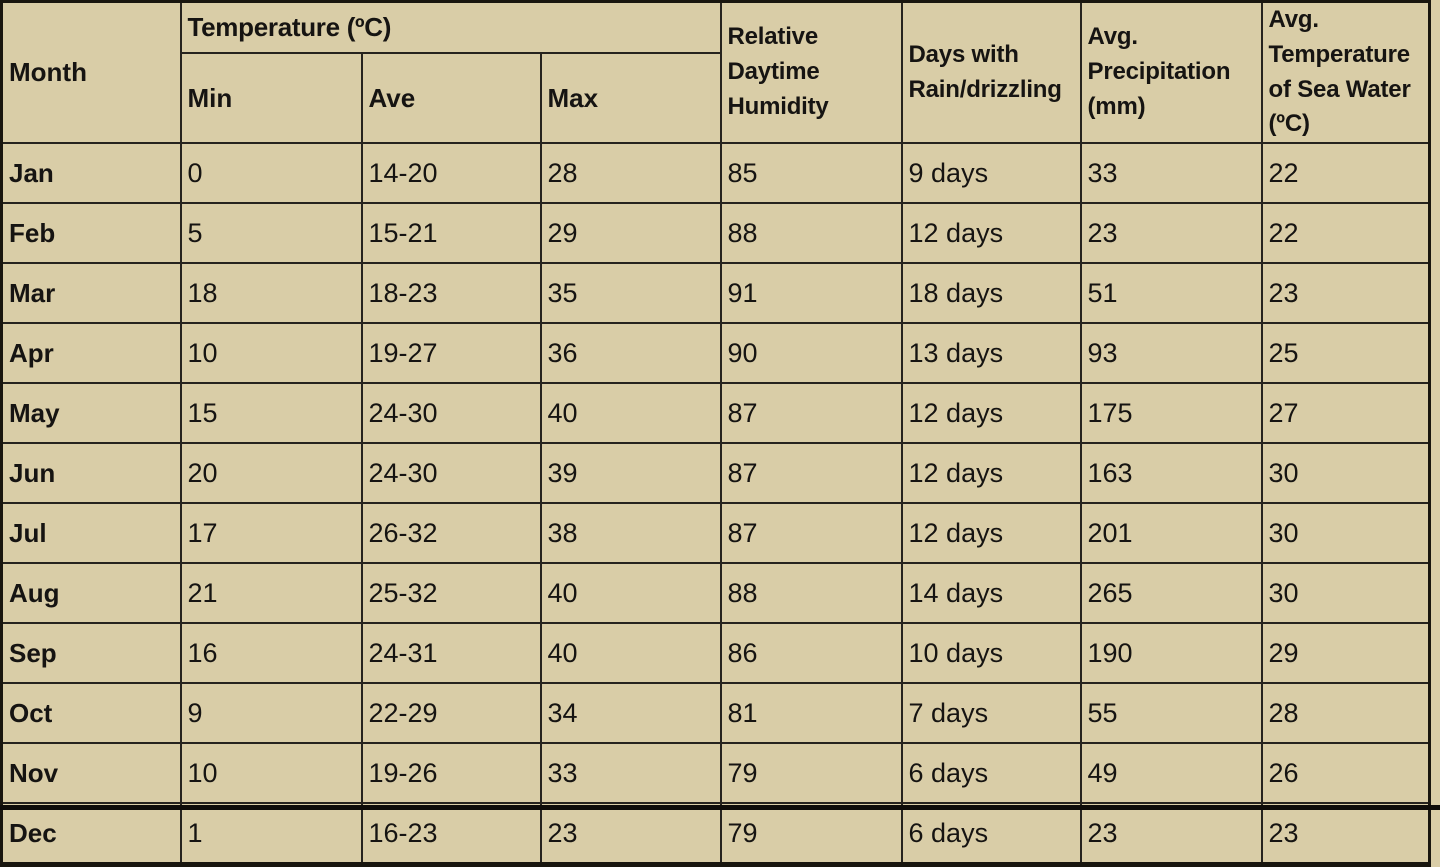  What do you see at coordinates (271, 773) in the screenshot?
I see `cell-min: 10` at bounding box center [271, 773].